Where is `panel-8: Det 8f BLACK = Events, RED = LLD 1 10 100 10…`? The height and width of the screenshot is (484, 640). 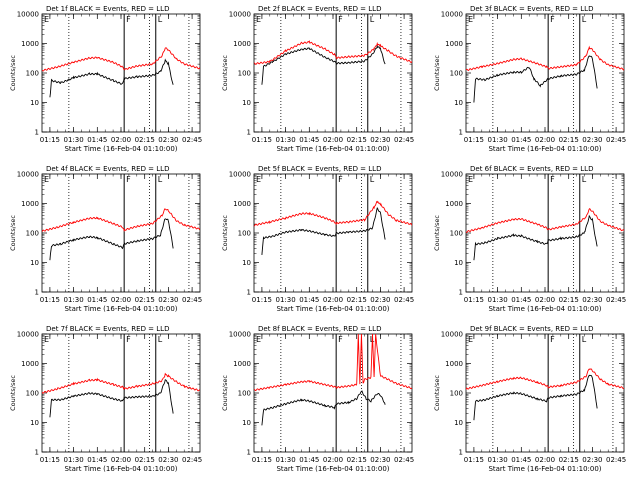
panel-8: Det 8f BLACK = Events, RED = LLD 1 10 100 10… is located at coordinates (317, 399).